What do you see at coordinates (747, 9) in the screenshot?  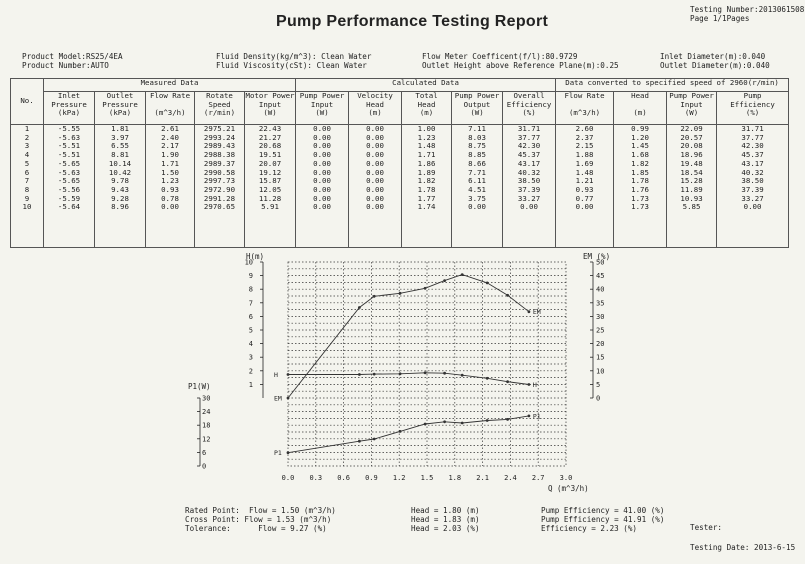 I see `testing-number: Testing Number:2013061508` at bounding box center [747, 9].